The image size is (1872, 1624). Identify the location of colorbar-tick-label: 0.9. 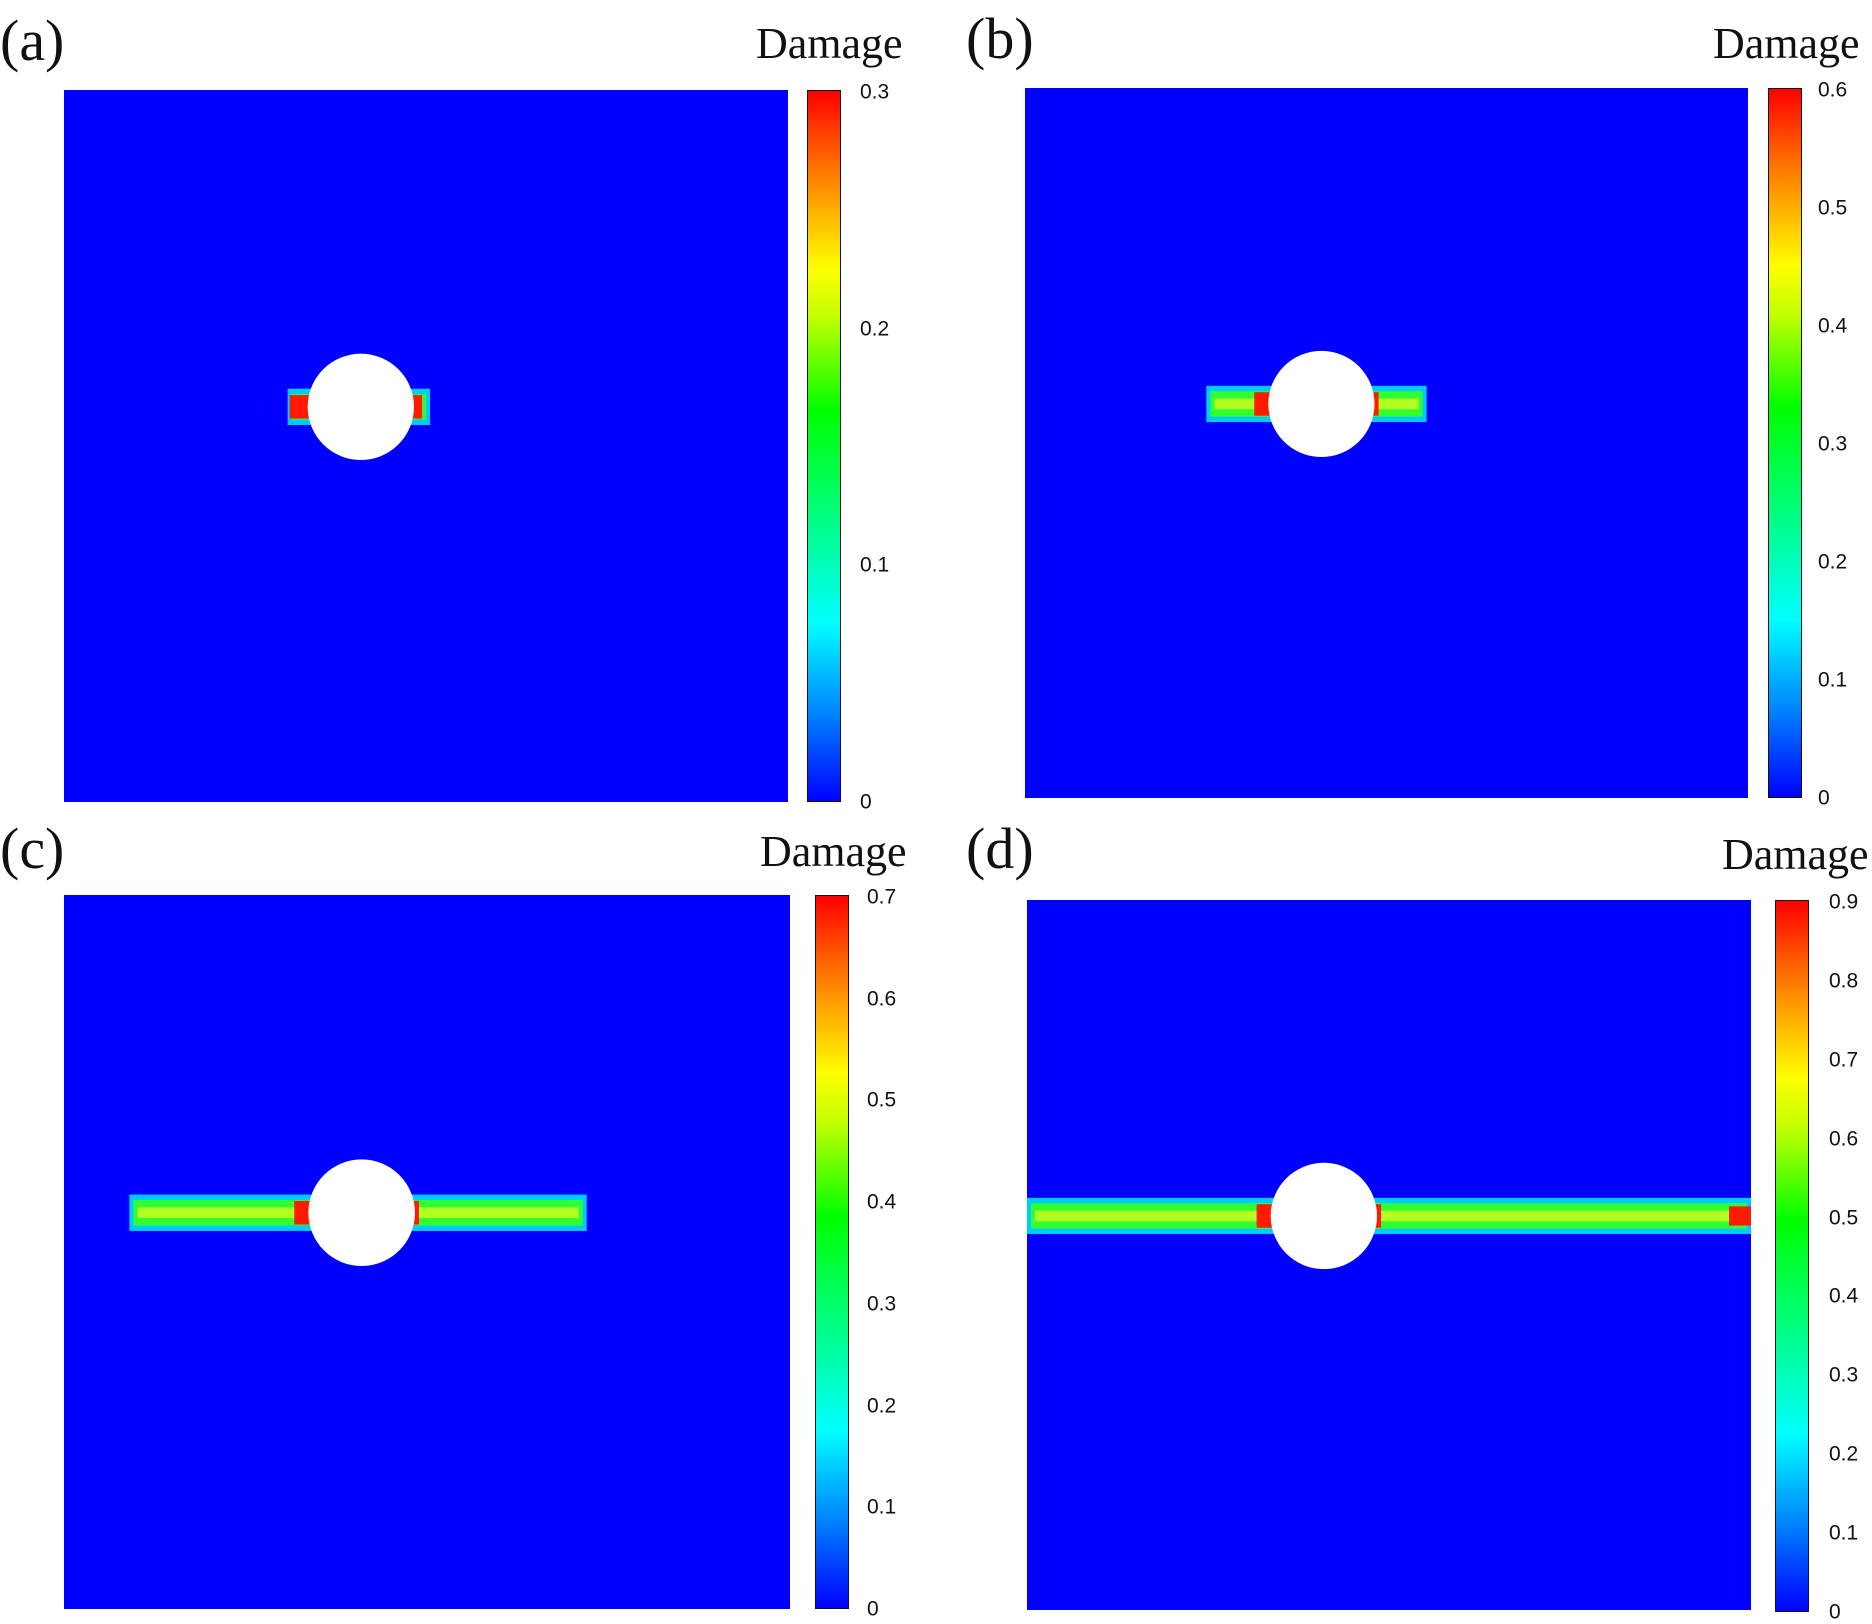
(1844, 902).